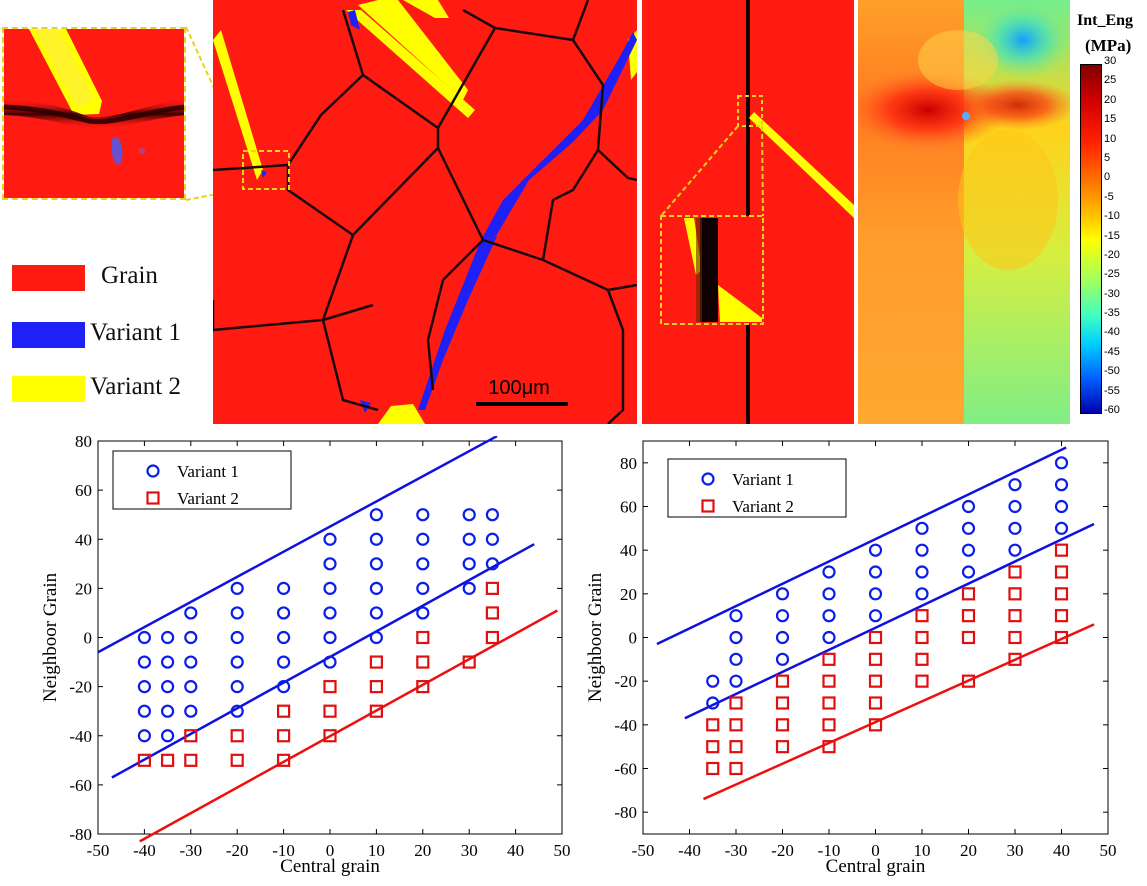  I want to click on legend-swatch-variant1, so click(48, 335).